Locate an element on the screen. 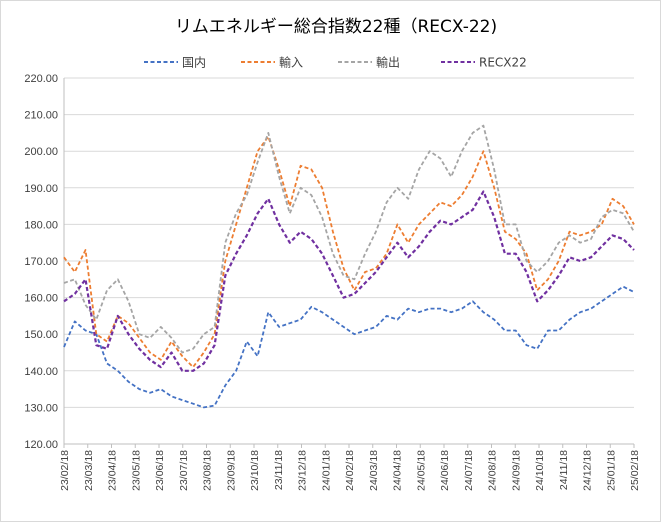 This screenshot has height=523, width=661. y-tick-label: 210.00 is located at coordinates (41, 116).